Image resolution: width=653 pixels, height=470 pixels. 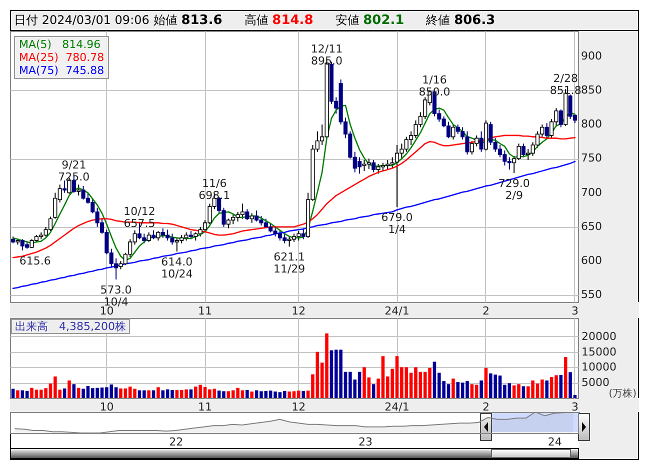 I want to click on annotation: 729.0 2/9, so click(x=514, y=189).